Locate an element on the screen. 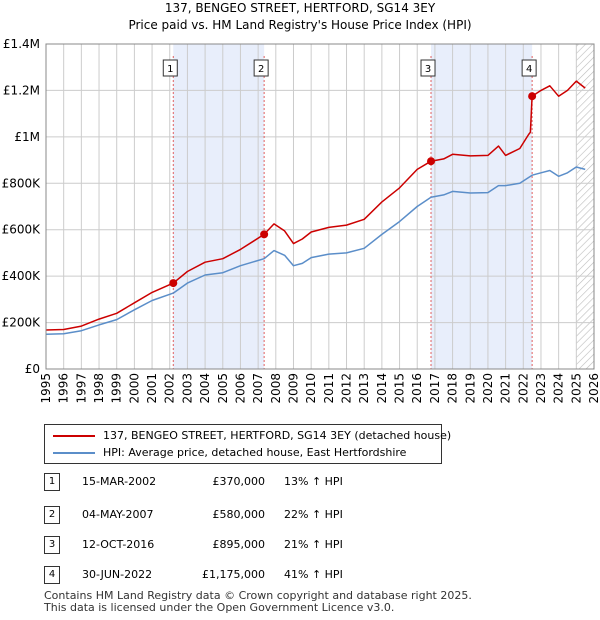  legend-swatch-hpi is located at coordinates (74, 453).